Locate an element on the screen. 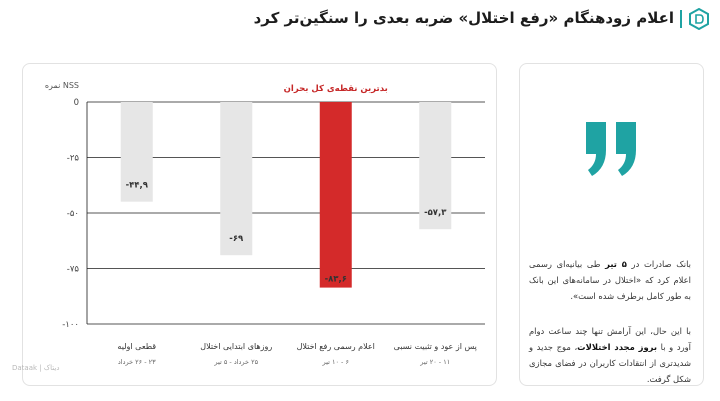  logo-icon is located at coordinates (699, 19).